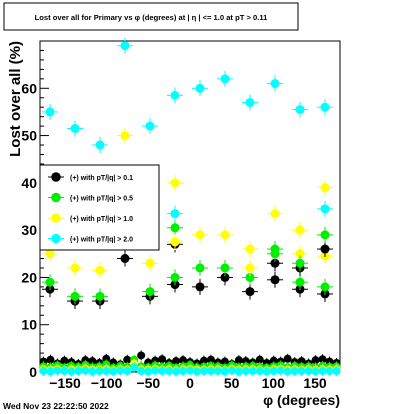 Image resolution: width=400 pixels, height=414 pixels. I want to click on x-tick-label: −100, so click(107, 383).